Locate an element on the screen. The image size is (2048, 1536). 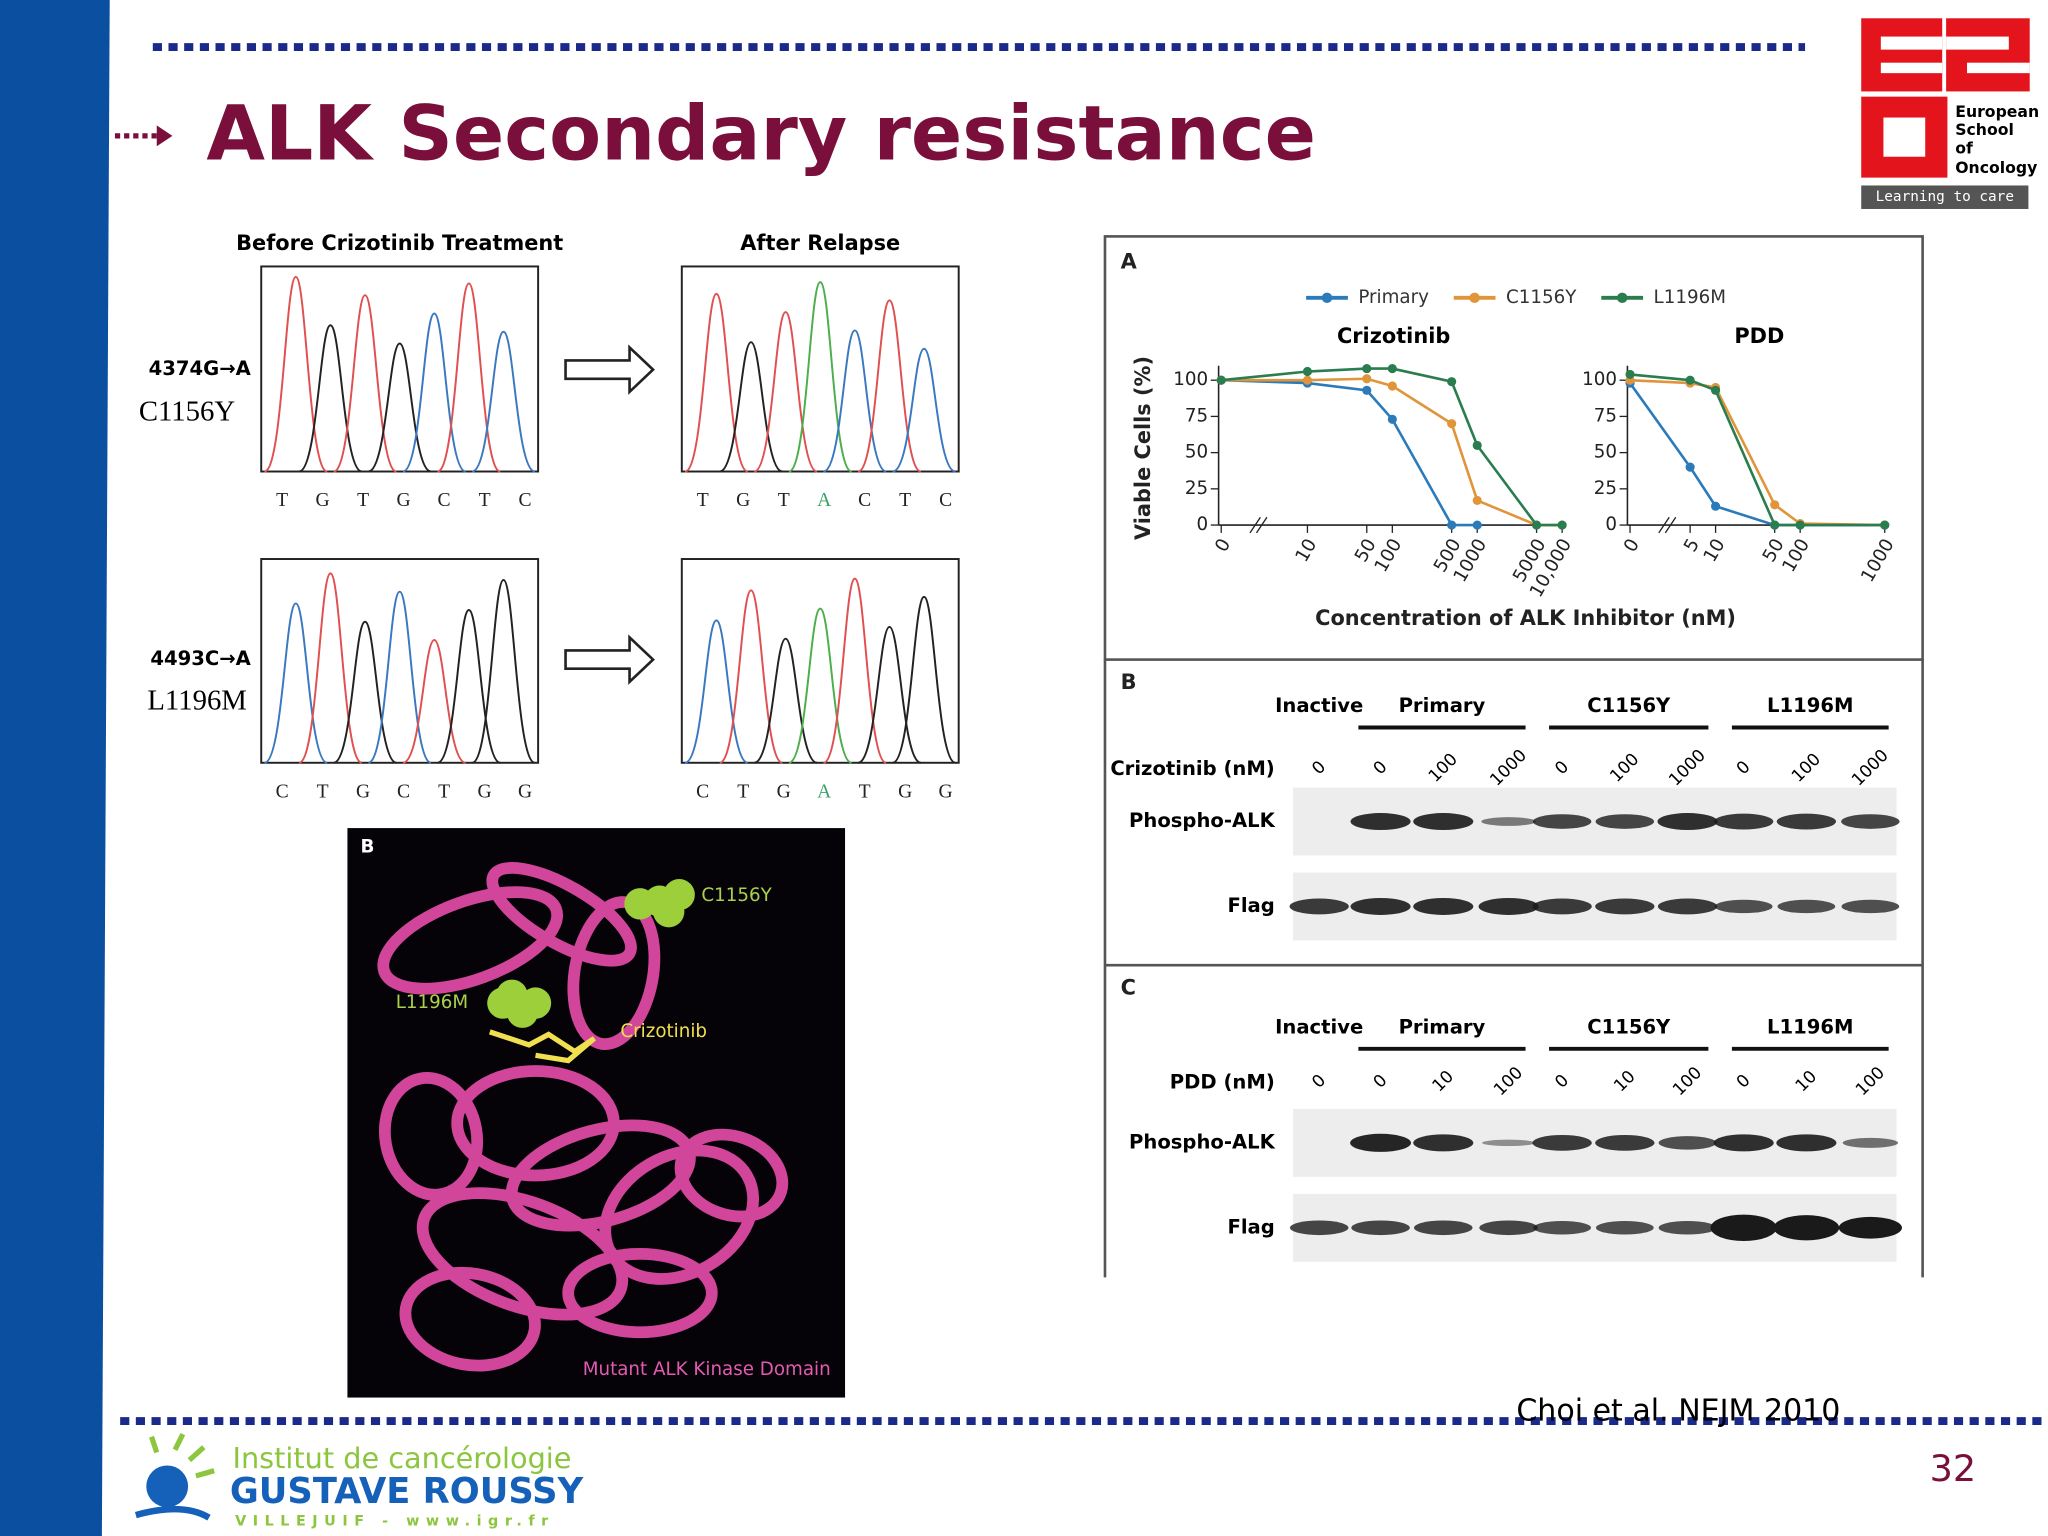
dose: 10 is located at coordinates (1806, 1081).